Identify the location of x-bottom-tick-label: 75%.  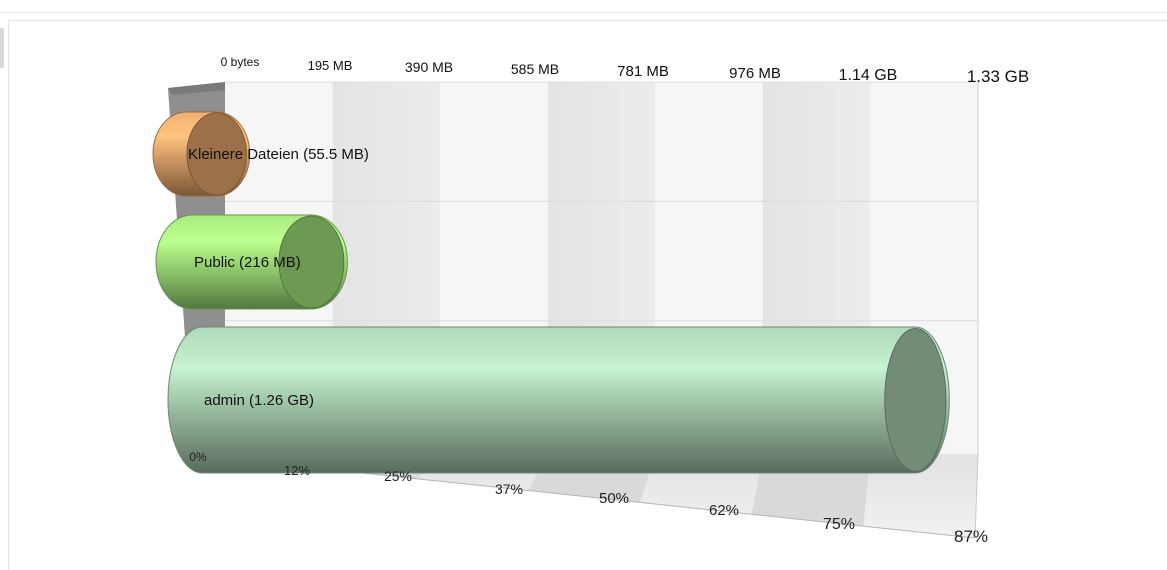
(839, 524).